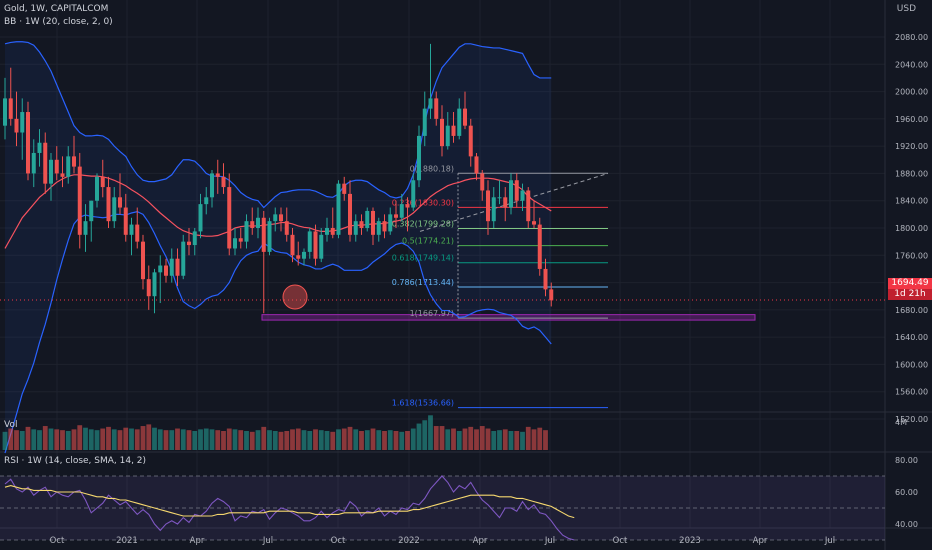  Describe the element at coordinates (911, 392) in the screenshot. I see `price-tick-label: 1560.00` at that location.